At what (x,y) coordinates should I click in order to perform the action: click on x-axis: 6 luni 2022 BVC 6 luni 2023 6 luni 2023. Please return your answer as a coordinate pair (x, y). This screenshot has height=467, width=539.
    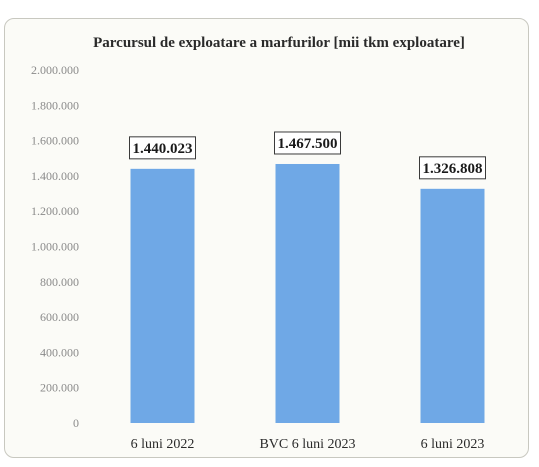
    Looking at the image, I should click on (308, 444).